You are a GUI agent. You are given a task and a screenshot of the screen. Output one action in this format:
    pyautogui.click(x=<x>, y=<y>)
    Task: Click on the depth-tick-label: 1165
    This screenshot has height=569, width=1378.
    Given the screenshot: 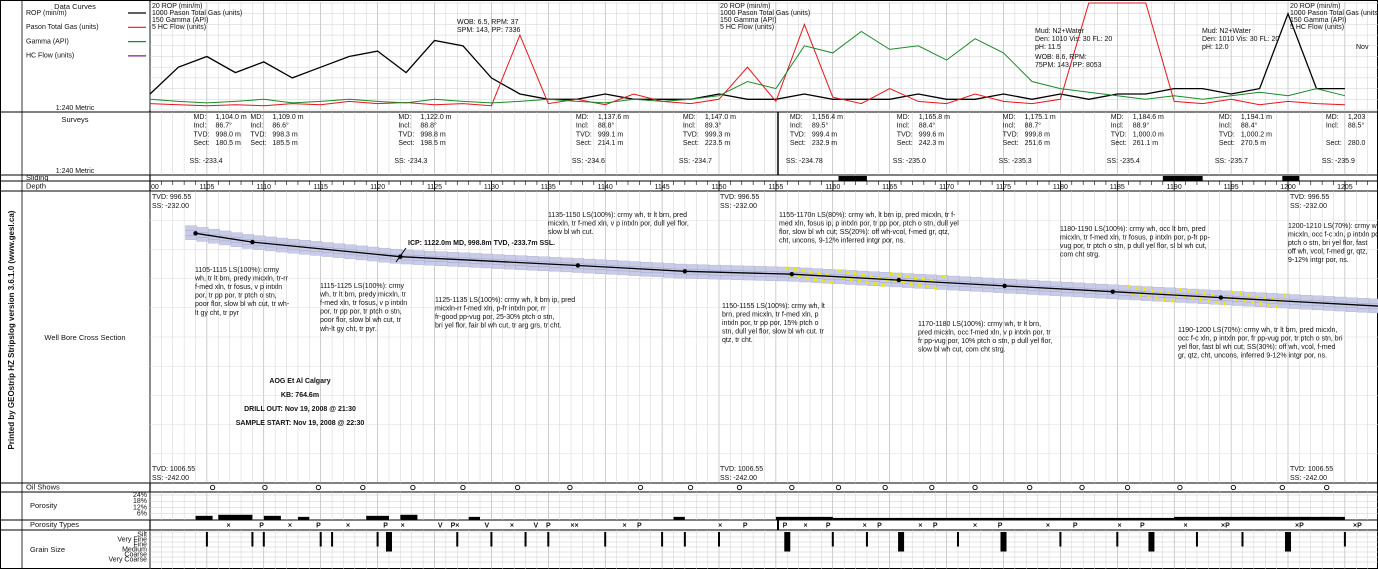 What is the action you would take?
    pyautogui.click(x=889, y=187)
    